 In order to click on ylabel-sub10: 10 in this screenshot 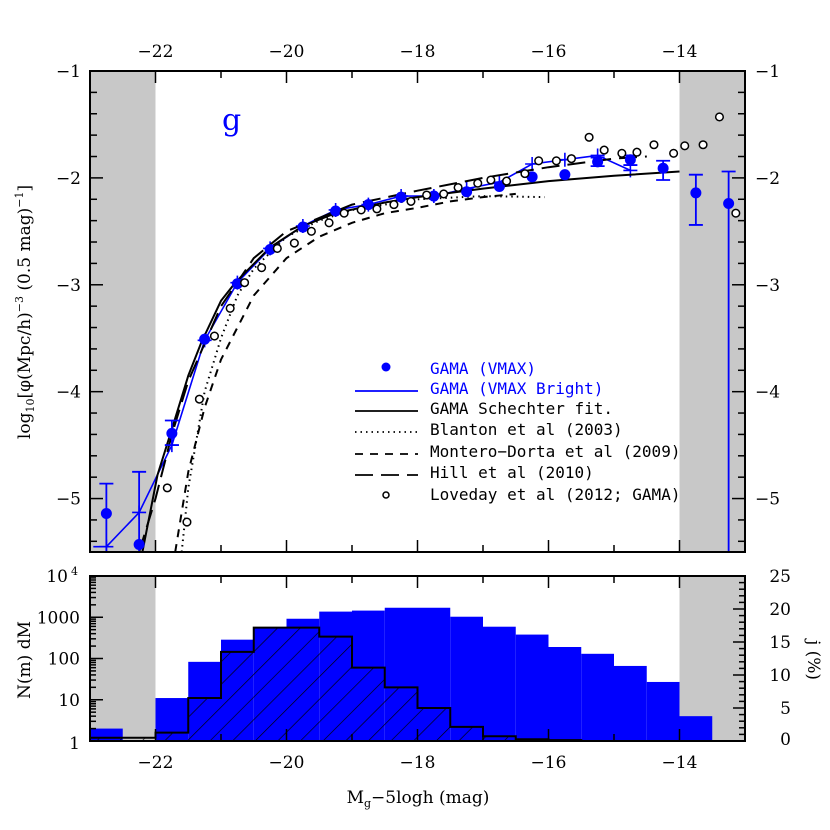, I will do `click(30, 406)`.